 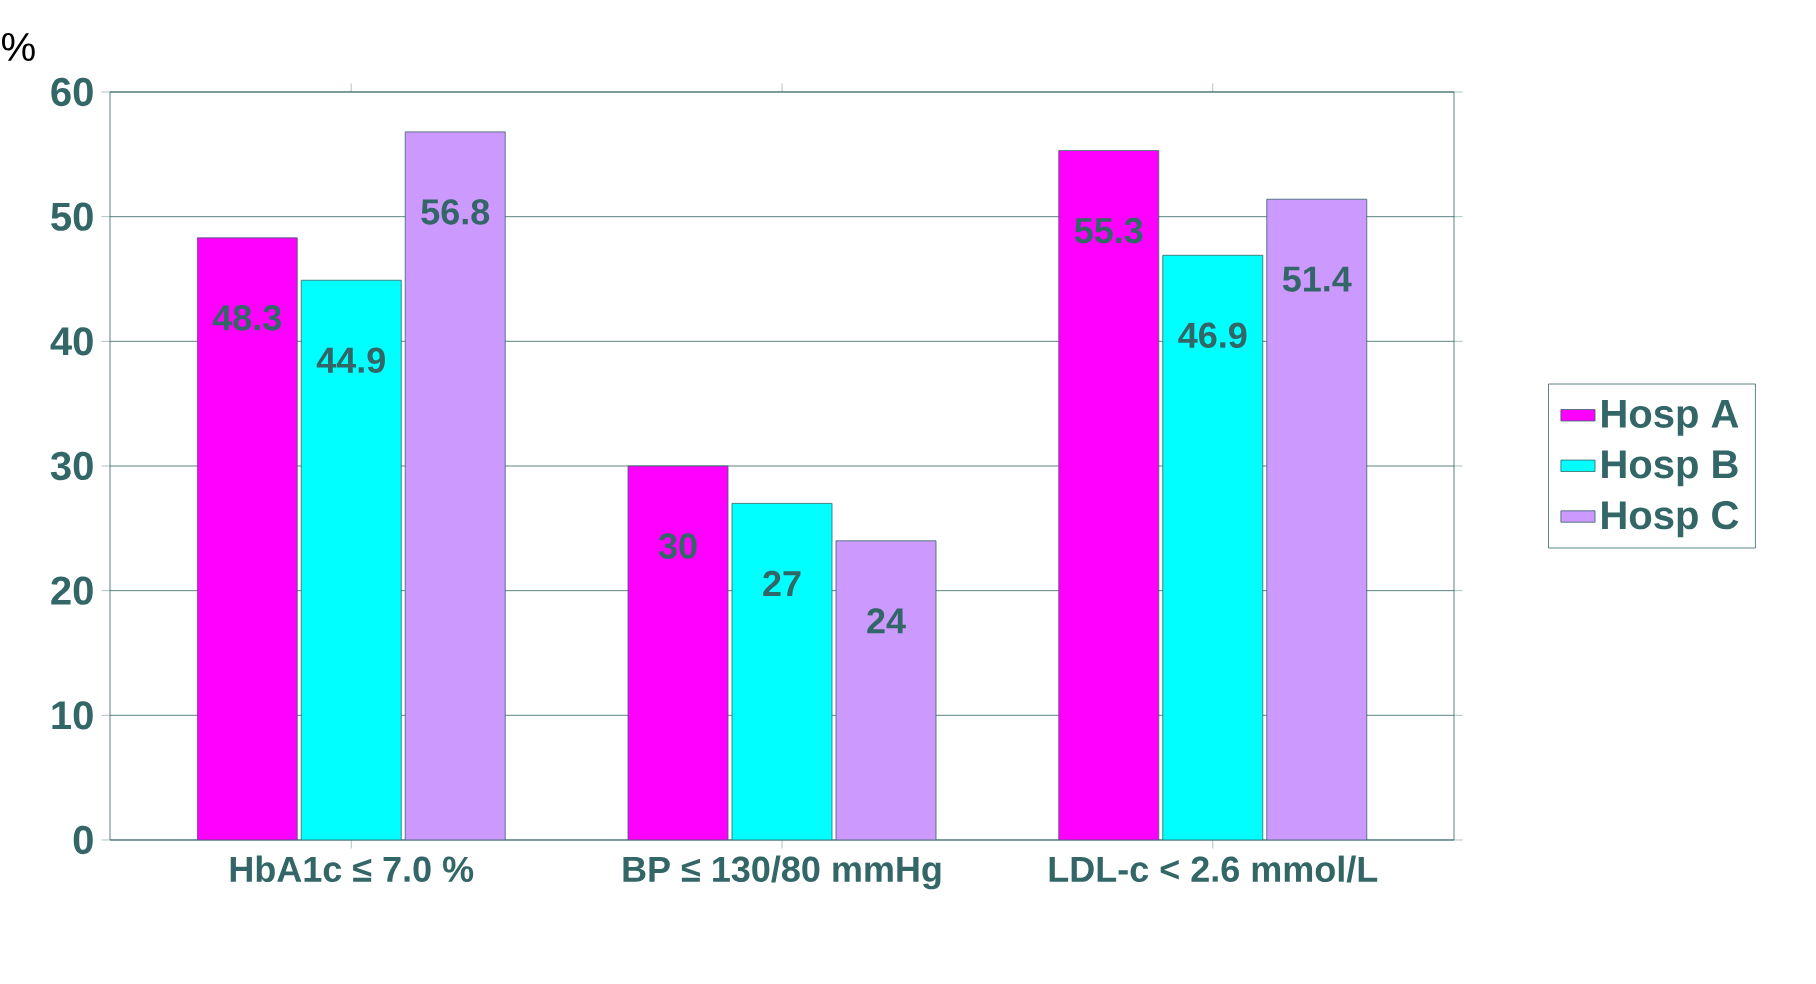 What do you see at coordinates (1317, 279) in the screenshot?
I see `data-label: 51.4` at bounding box center [1317, 279].